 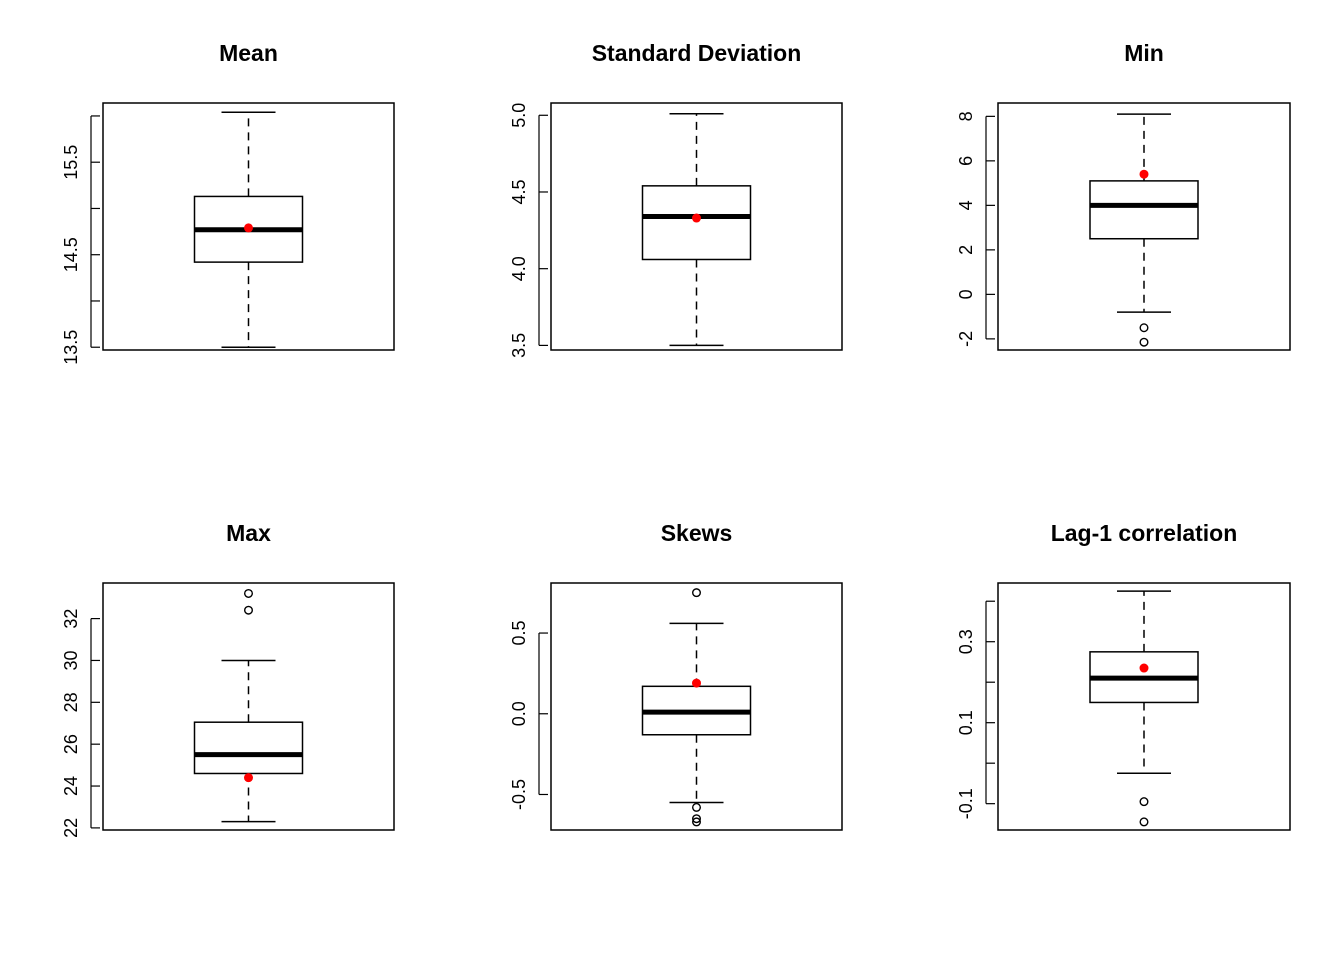 What do you see at coordinates (966, 205) in the screenshot?
I see `y-tick-label: 4` at bounding box center [966, 205].